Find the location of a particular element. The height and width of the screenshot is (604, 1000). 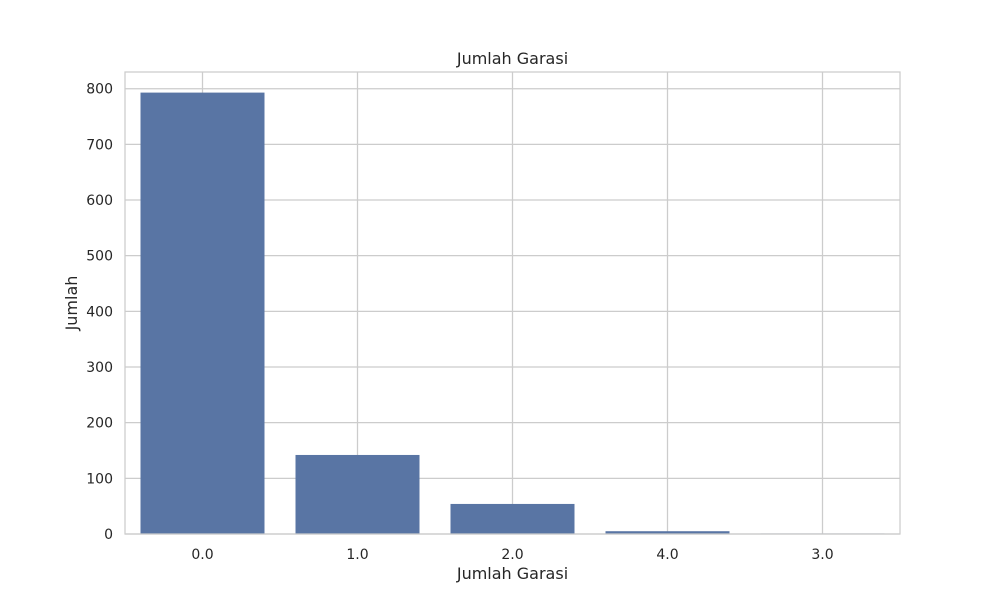

y-tick-label: 200 is located at coordinates (99, 424).